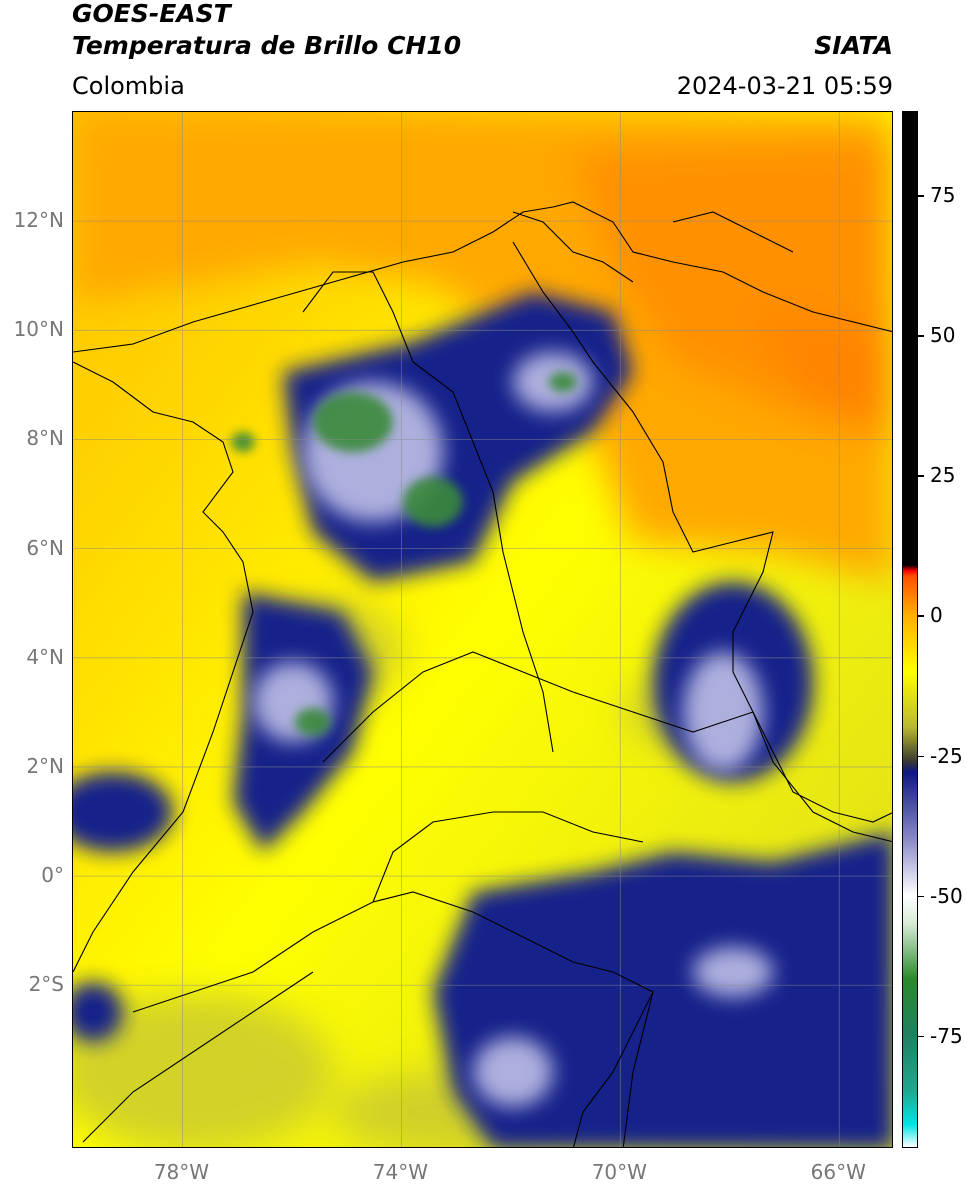 Image resolution: width=966 pixels, height=1190 pixels. Describe the element at coordinates (943, 475) in the screenshot. I see `colorbar-tick-label: 25` at that location.